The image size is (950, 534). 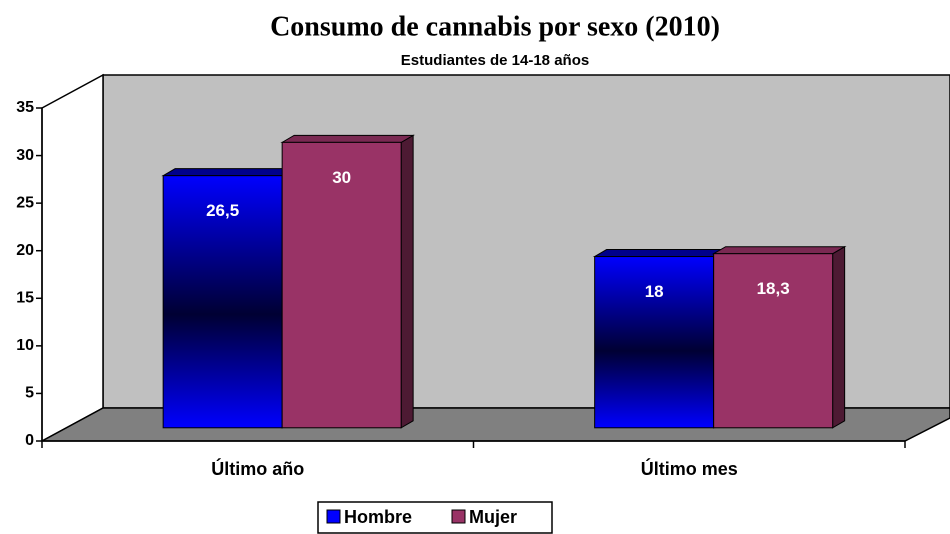 What do you see at coordinates (72, 258) in the screenshot?
I see `side-wall` at bounding box center [72, 258].